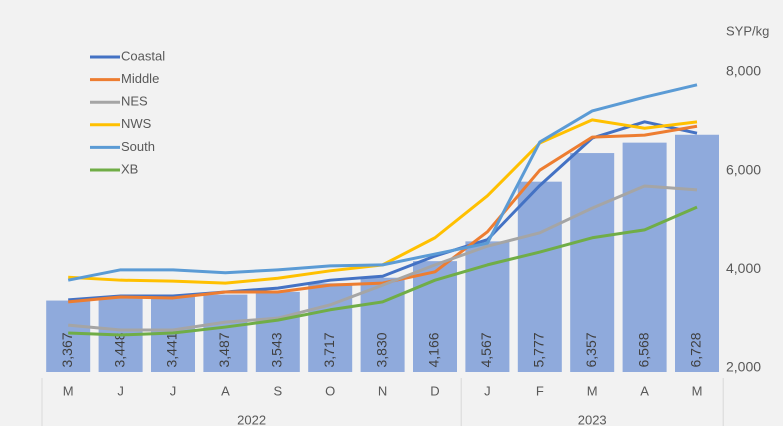  Describe the element at coordinates (381, 349) in the screenshot. I see `bar-value-label: 3,830` at that location.